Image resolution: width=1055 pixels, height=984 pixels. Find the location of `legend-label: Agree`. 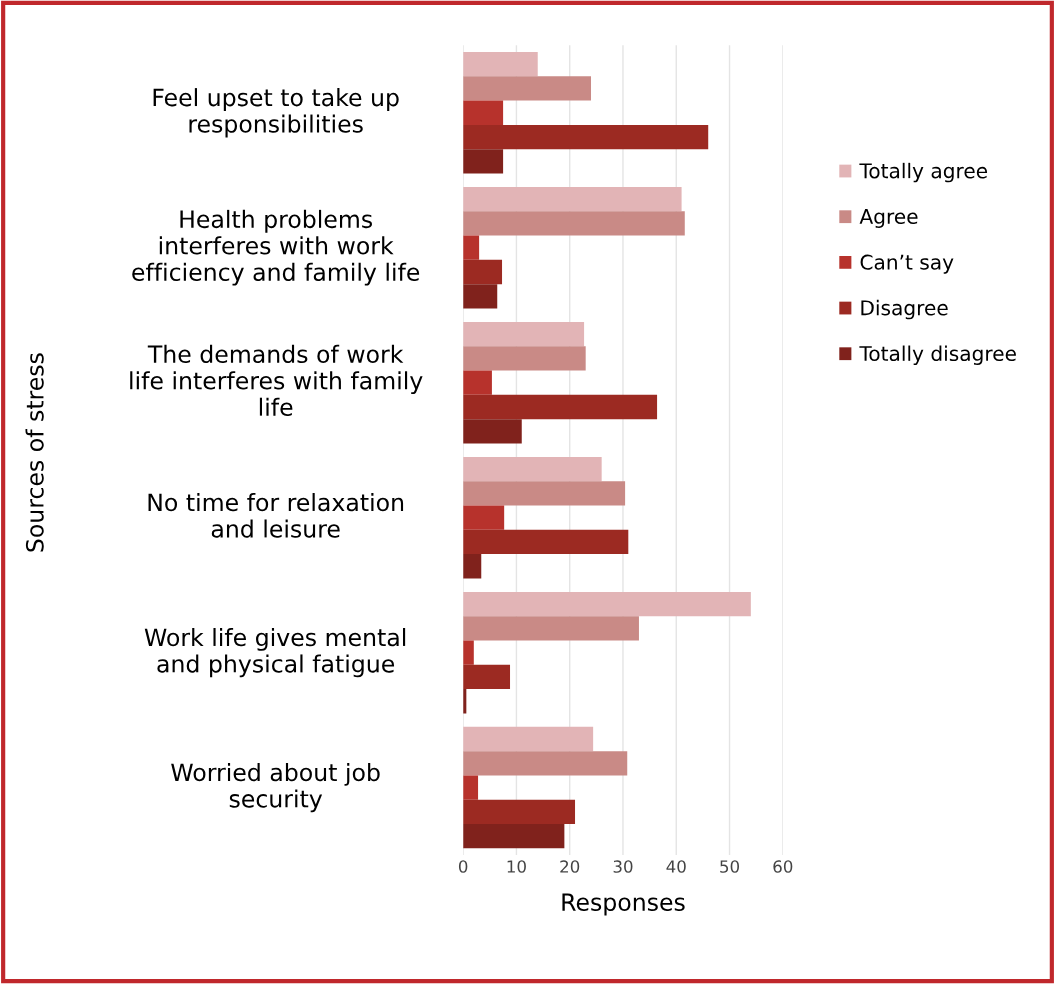

legend-label: Agree is located at coordinates (888, 218).